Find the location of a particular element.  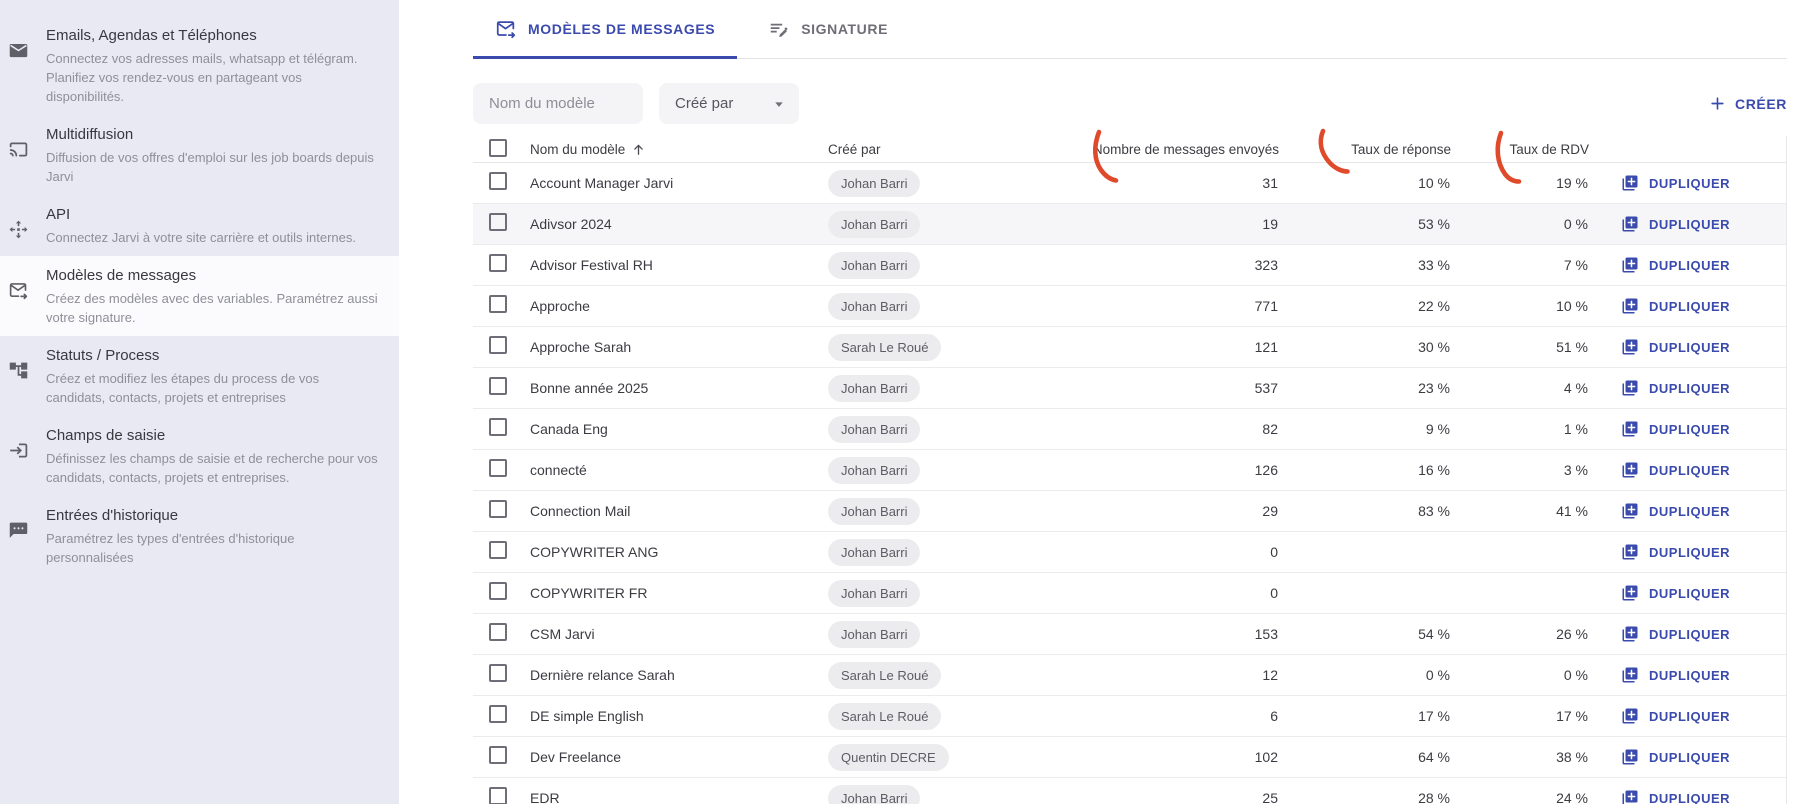

tab-label: SIGNATURE is located at coordinates (845, 29).